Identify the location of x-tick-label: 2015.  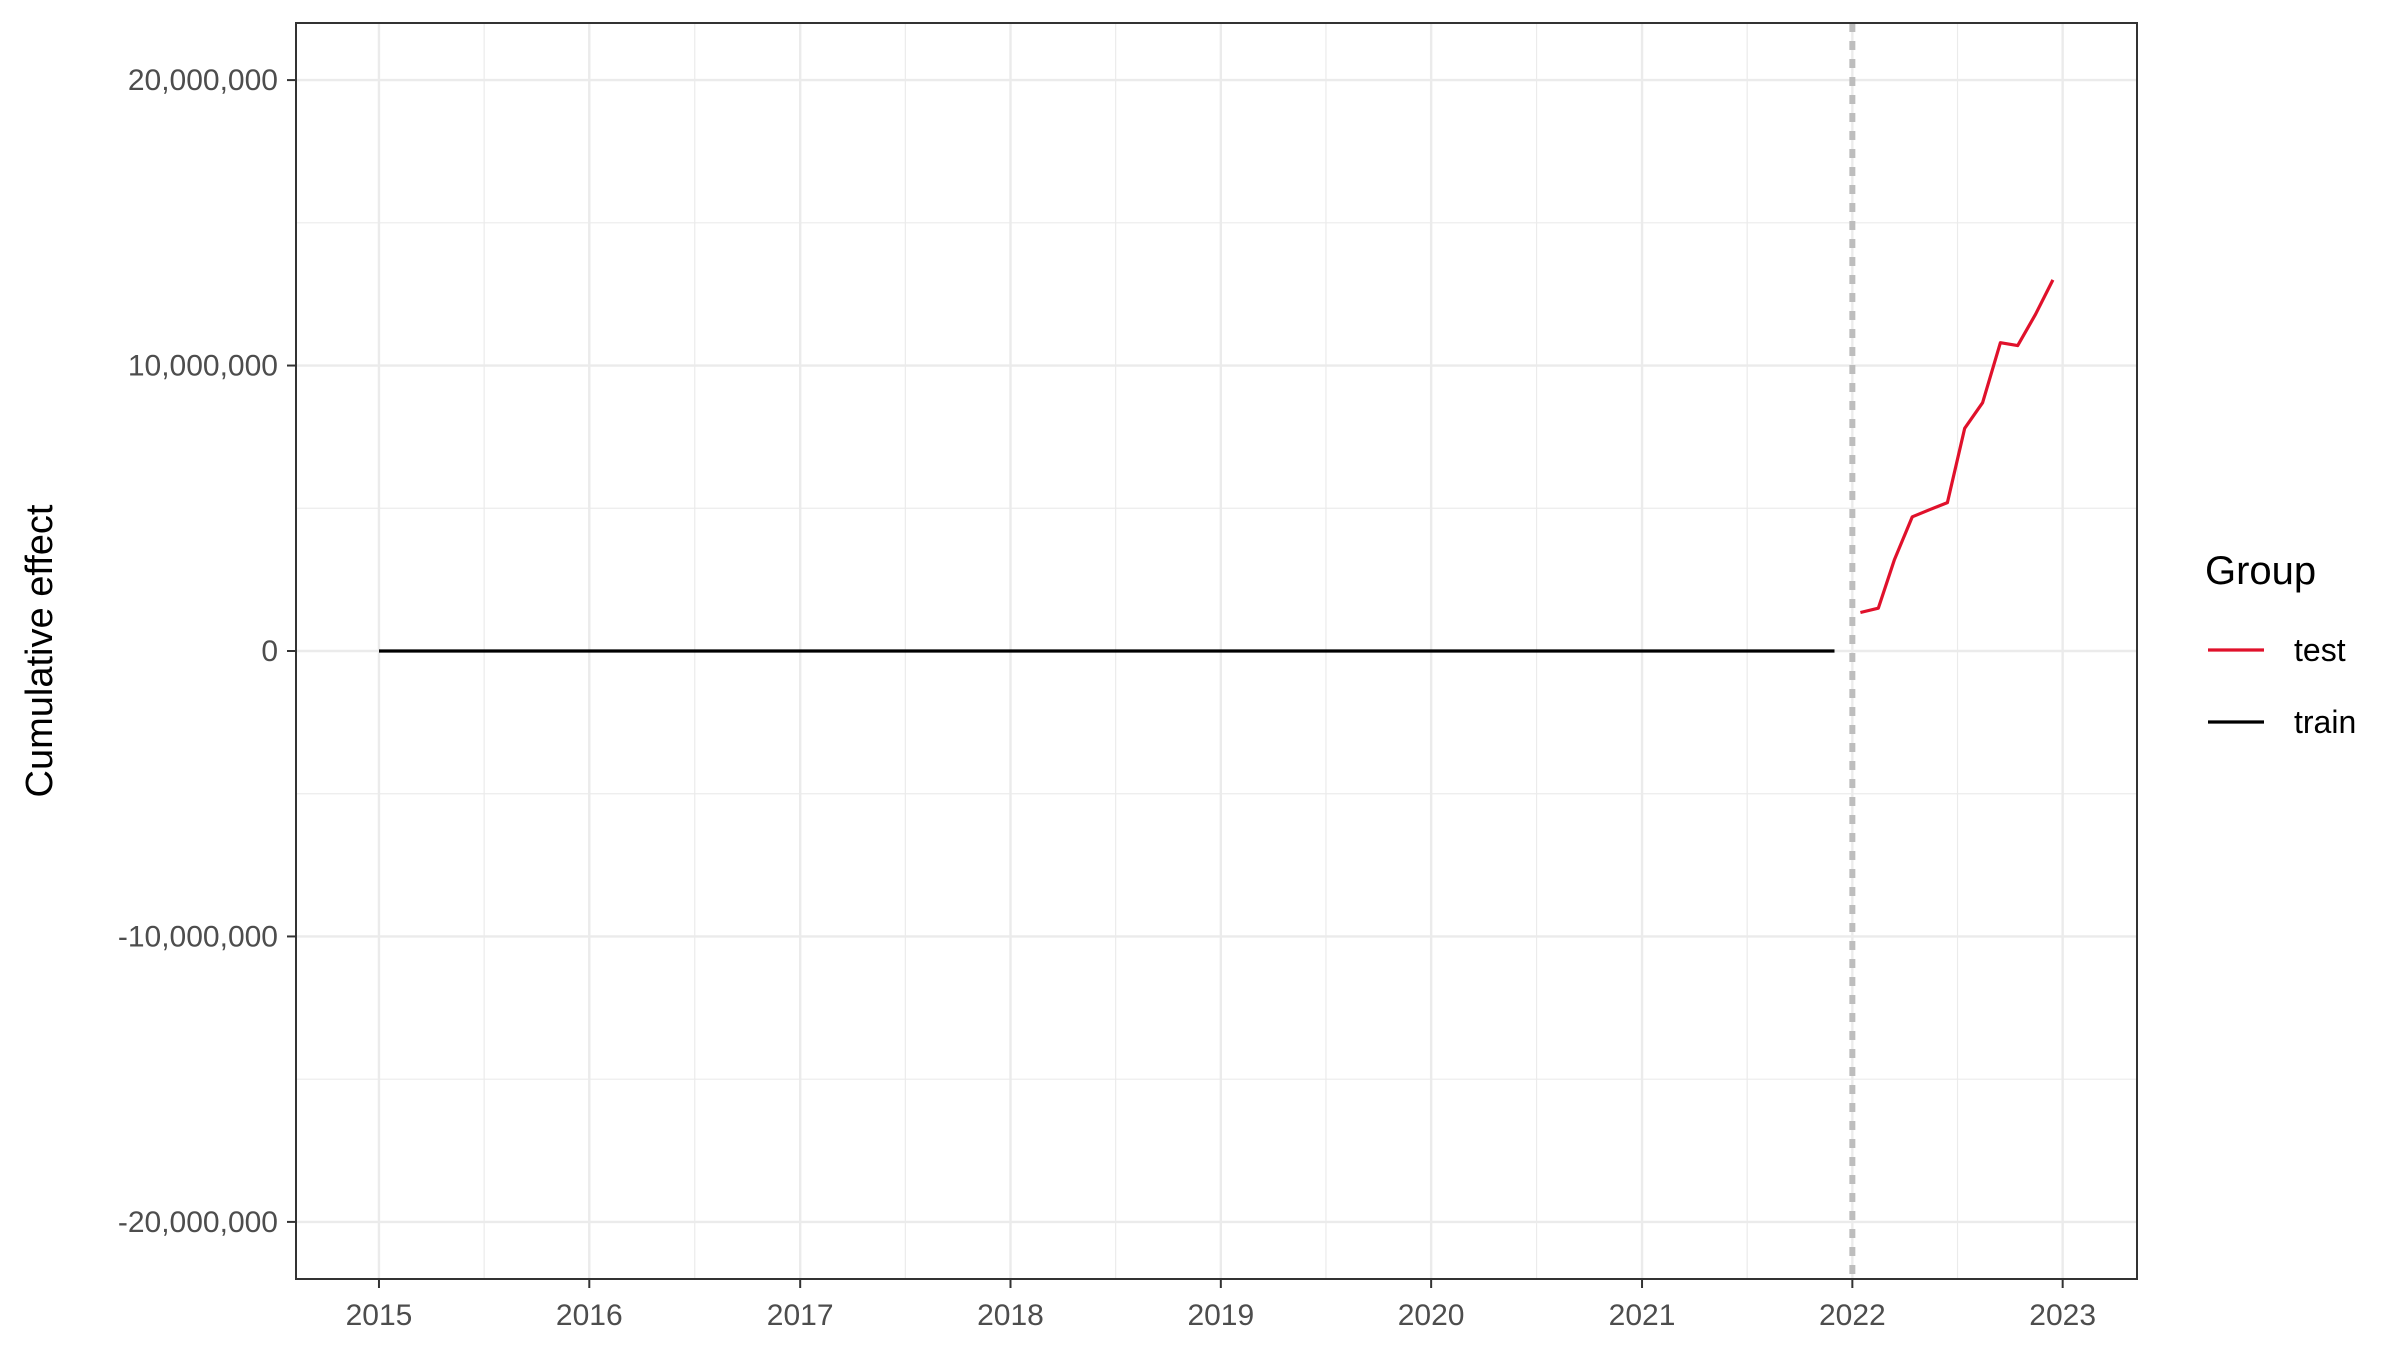
(379, 1315).